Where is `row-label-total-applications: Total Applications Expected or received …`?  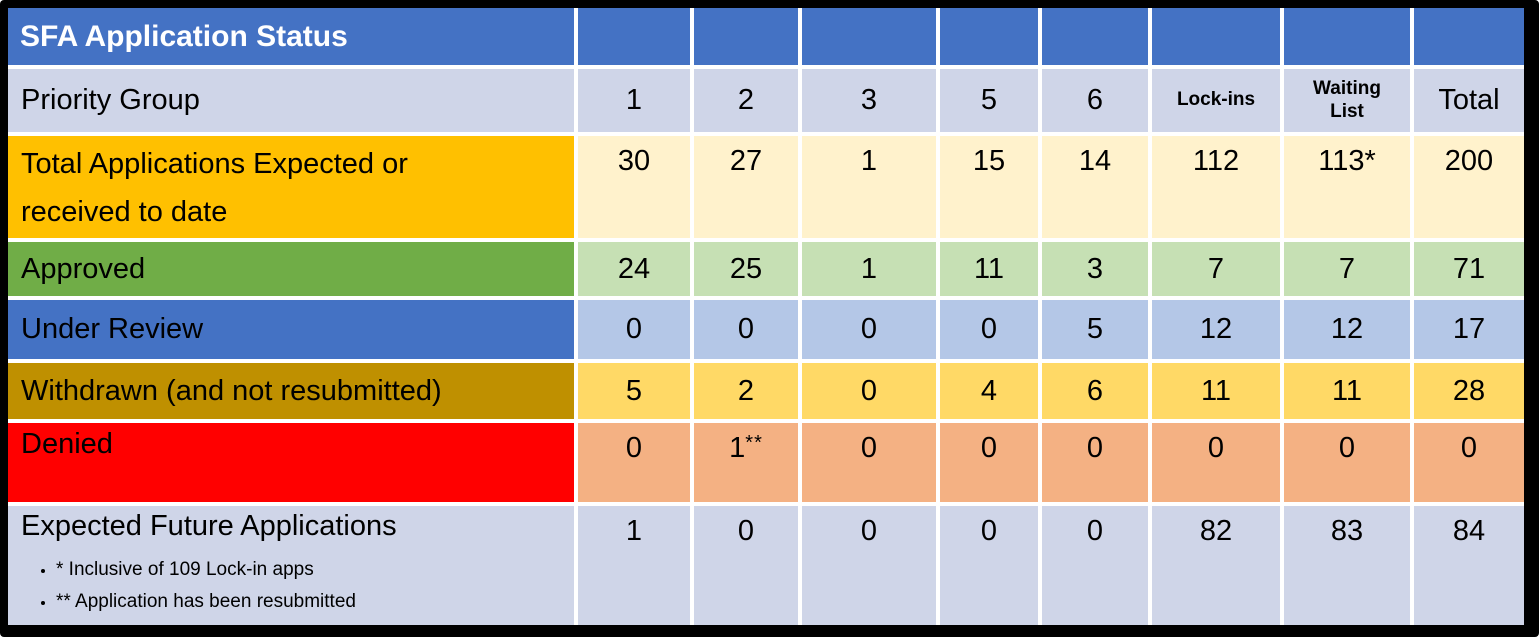
row-label-total-applications: Total Applications Expected or received … is located at coordinates (291, 187).